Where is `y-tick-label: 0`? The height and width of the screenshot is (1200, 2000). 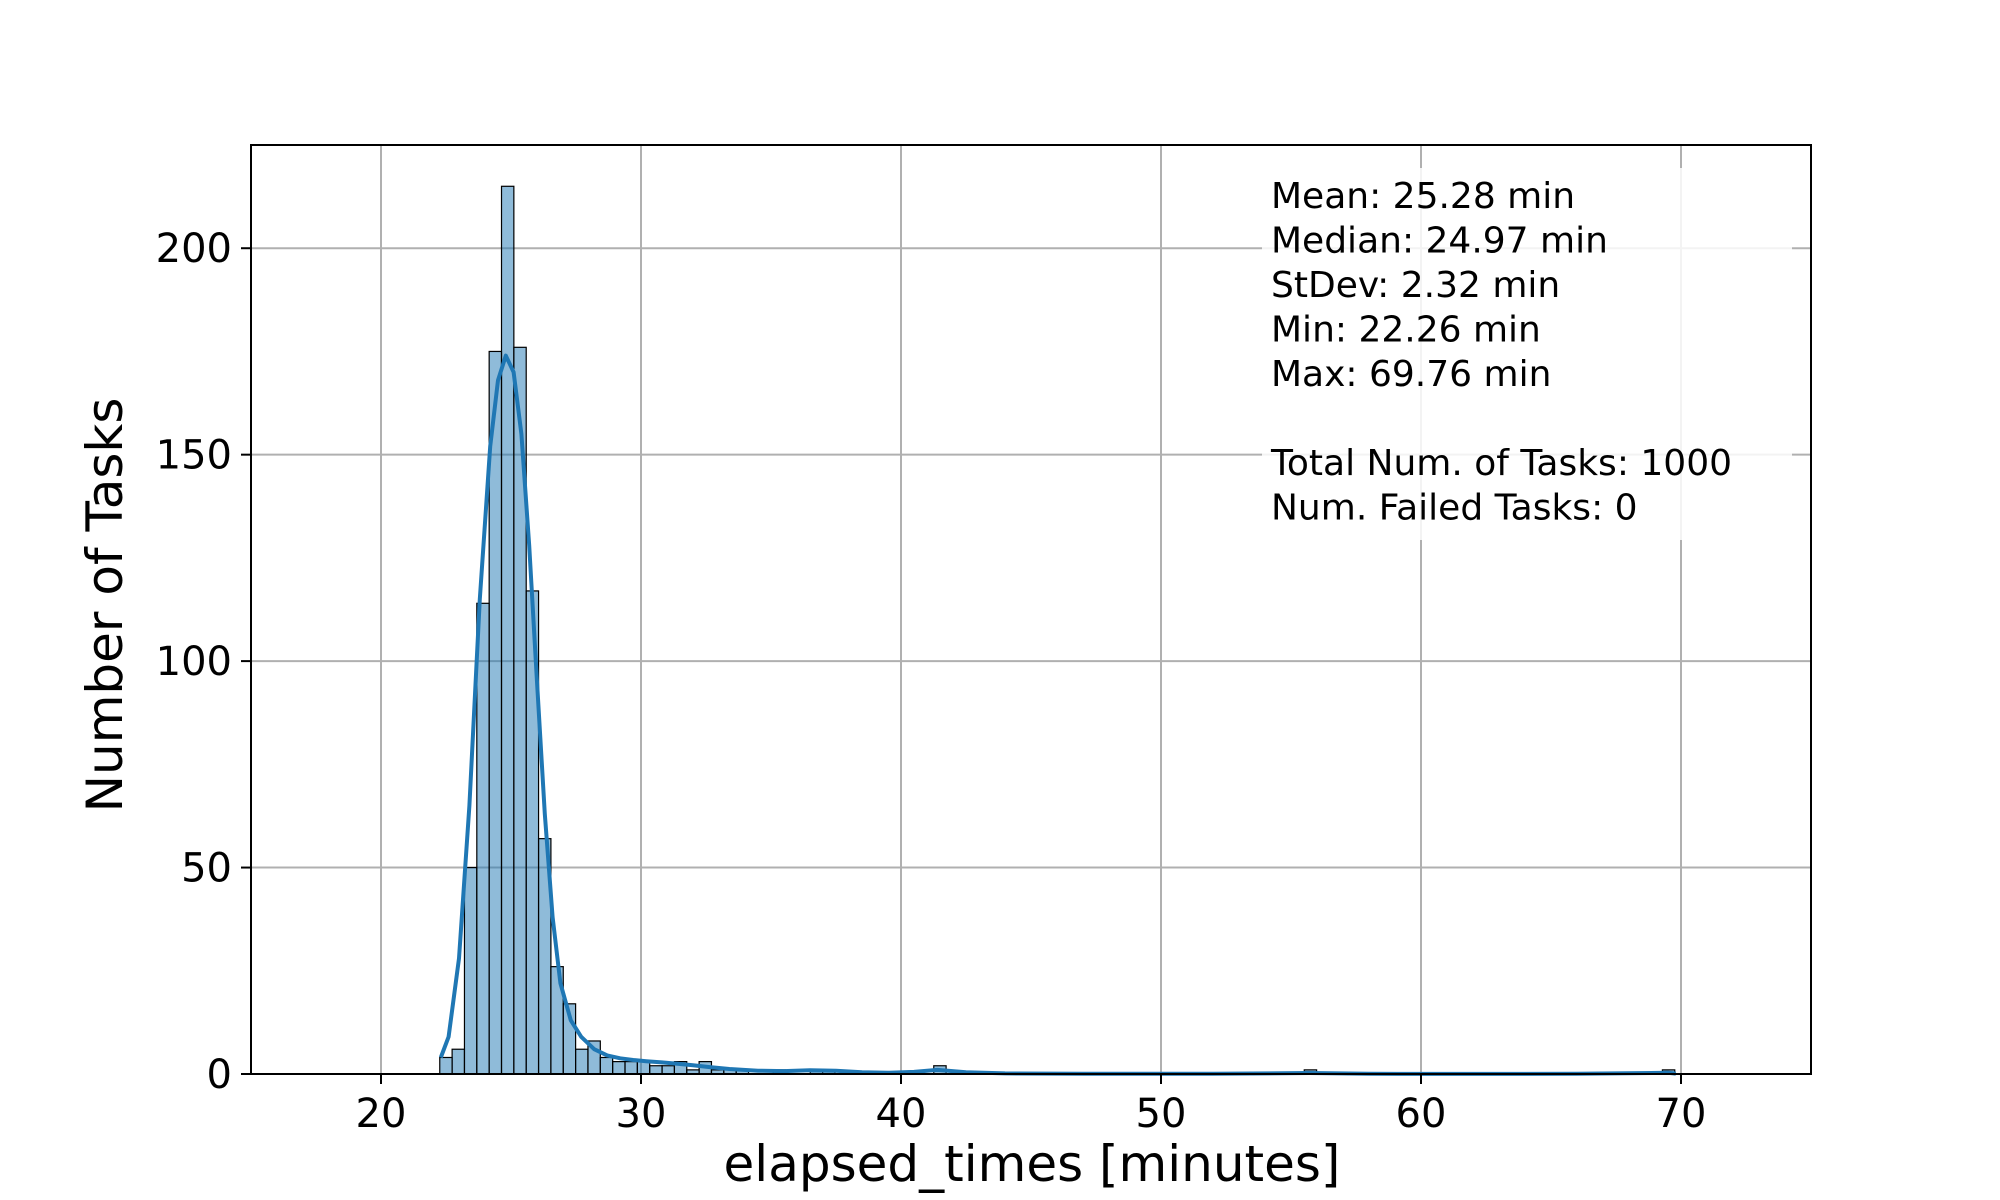 y-tick-label: 0 is located at coordinates (219, 1075).